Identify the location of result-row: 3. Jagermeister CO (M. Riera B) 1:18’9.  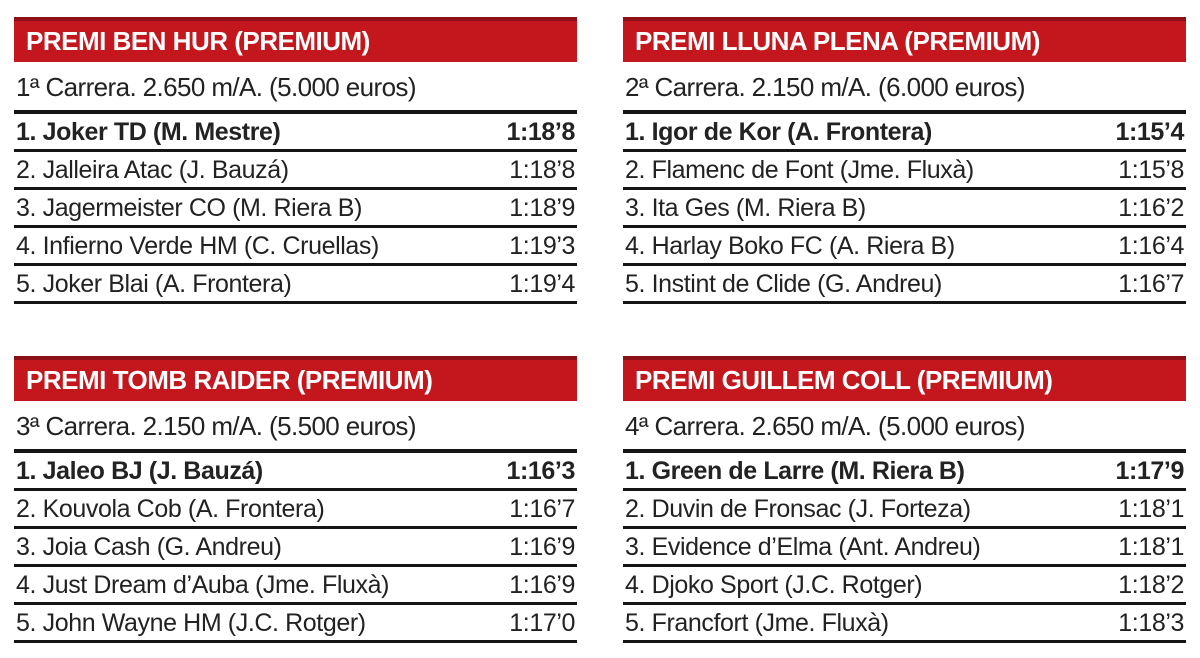
(295, 209).